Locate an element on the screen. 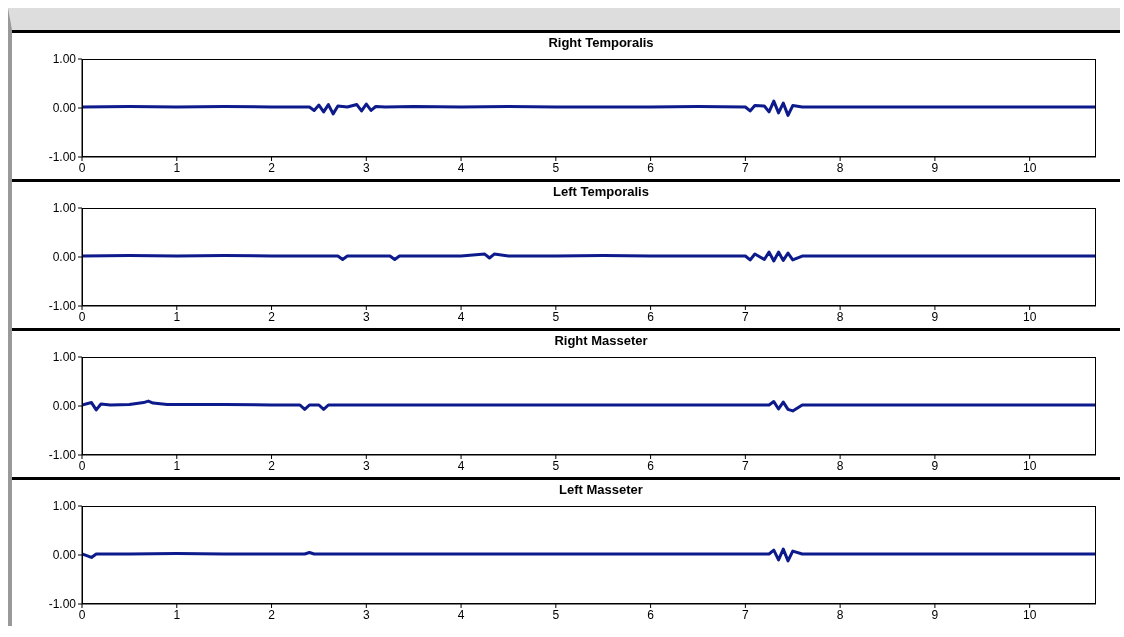 The image size is (1124, 637). chart-title: Right Temporalis is located at coordinates (601, 43).